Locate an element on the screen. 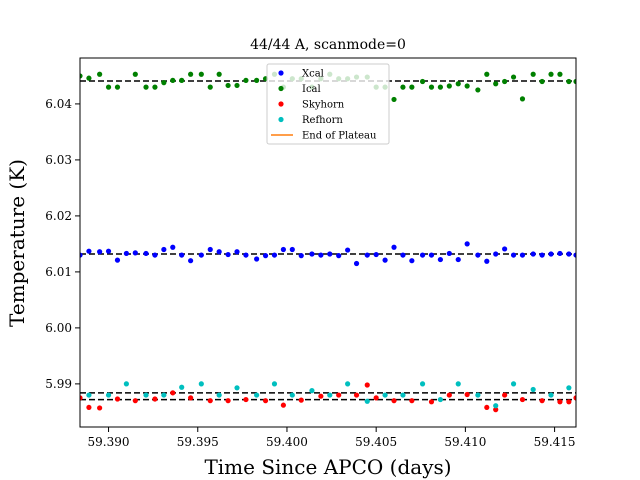 The image size is (640, 480). legend-marker is located at coordinates (281, 119).